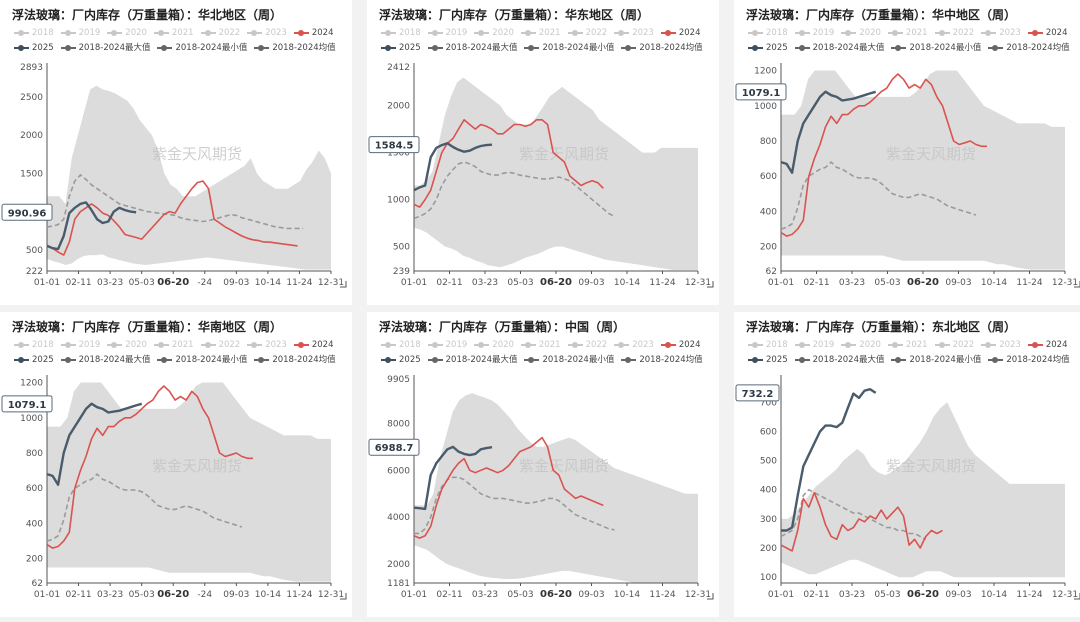 The image size is (1080, 622). I want to click on x-tick-label: 05-03, so click(887, 595).